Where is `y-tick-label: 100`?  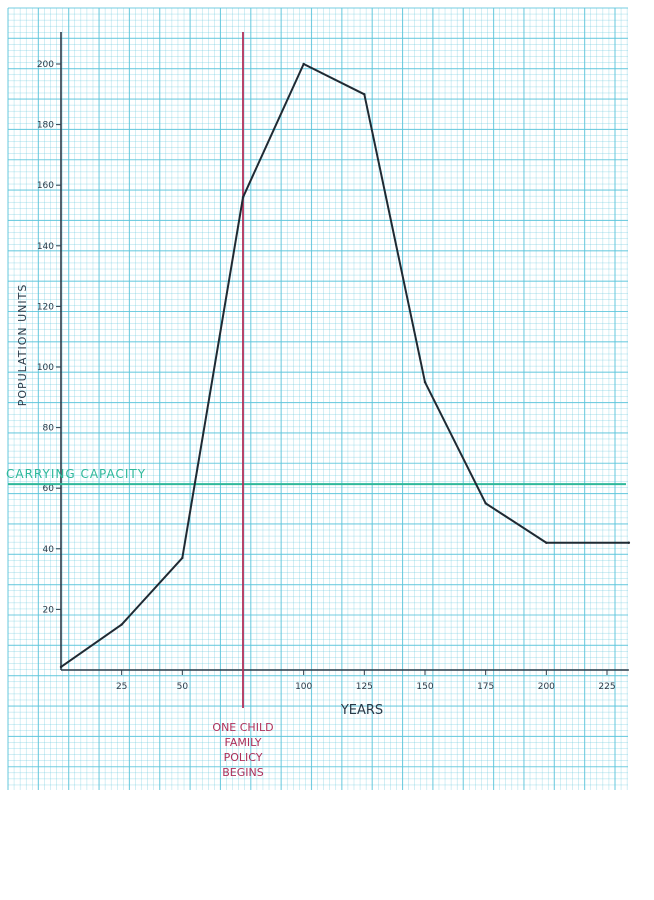 y-tick-label: 100 is located at coordinates (45, 368).